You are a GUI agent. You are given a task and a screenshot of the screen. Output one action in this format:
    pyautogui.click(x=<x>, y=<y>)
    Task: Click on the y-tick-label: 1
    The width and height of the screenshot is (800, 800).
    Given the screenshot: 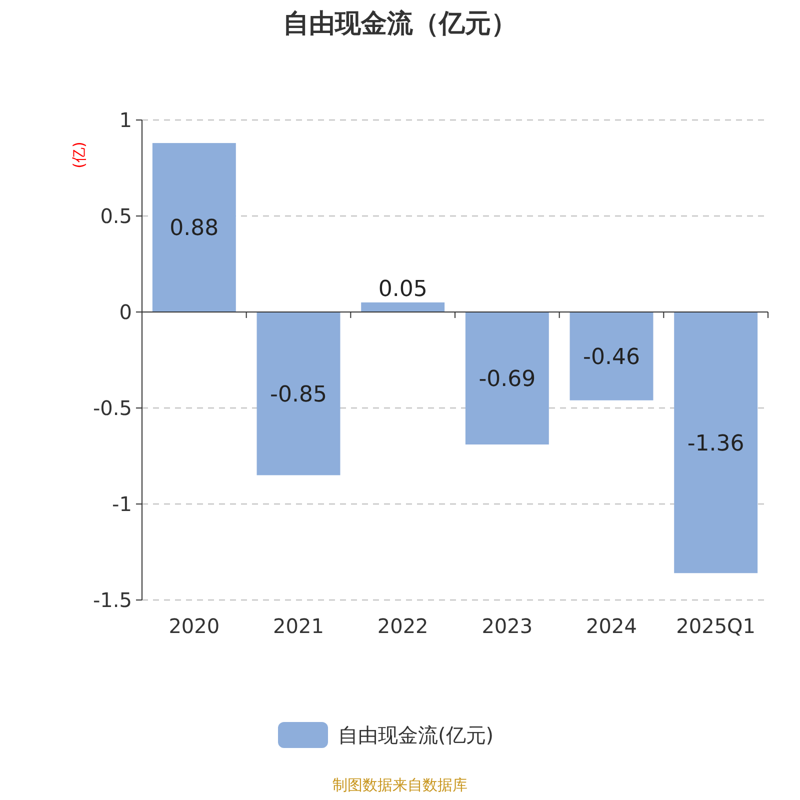 What is the action you would take?
    pyautogui.click(x=125, y=120)
    